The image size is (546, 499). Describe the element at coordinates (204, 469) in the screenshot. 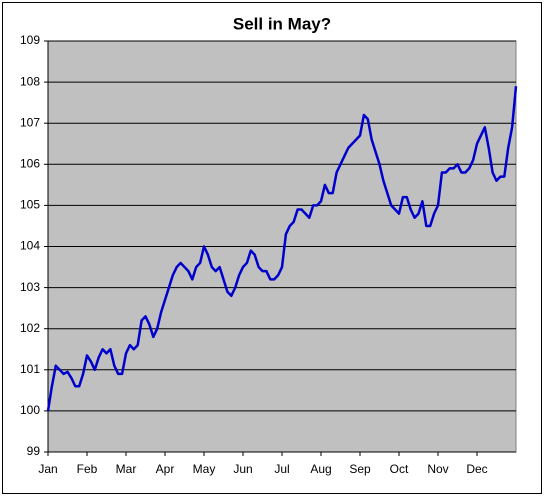

I see `x-tick-label: May` at that location.